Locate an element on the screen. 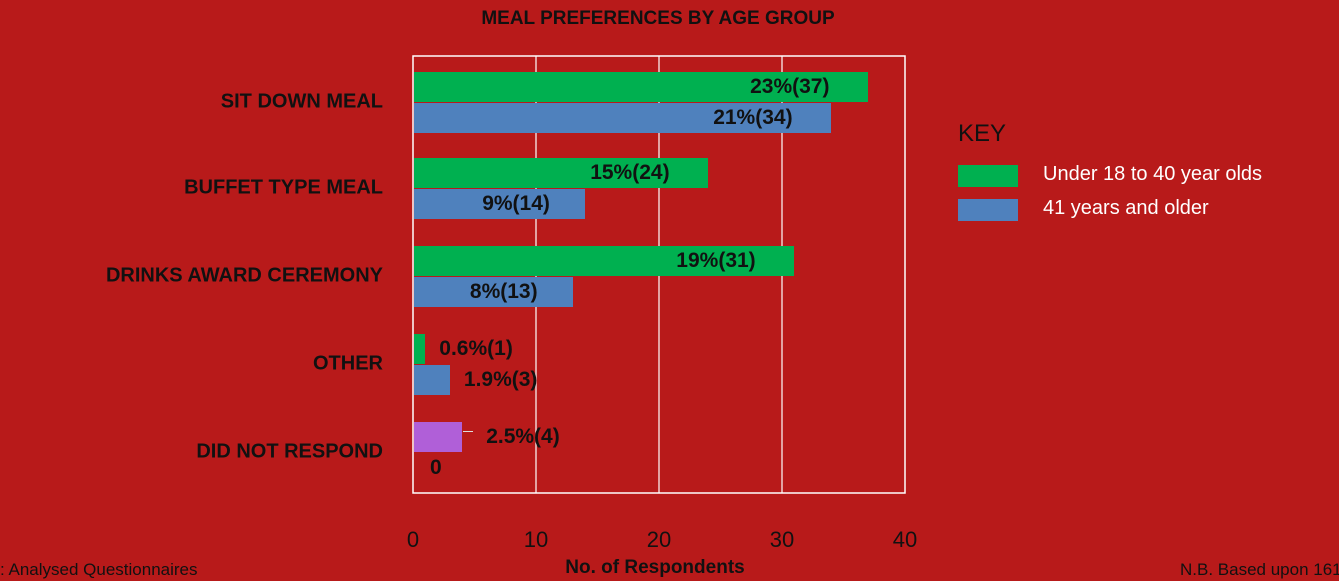  x-tick-label: 40 is located at coordinates (905, 539).